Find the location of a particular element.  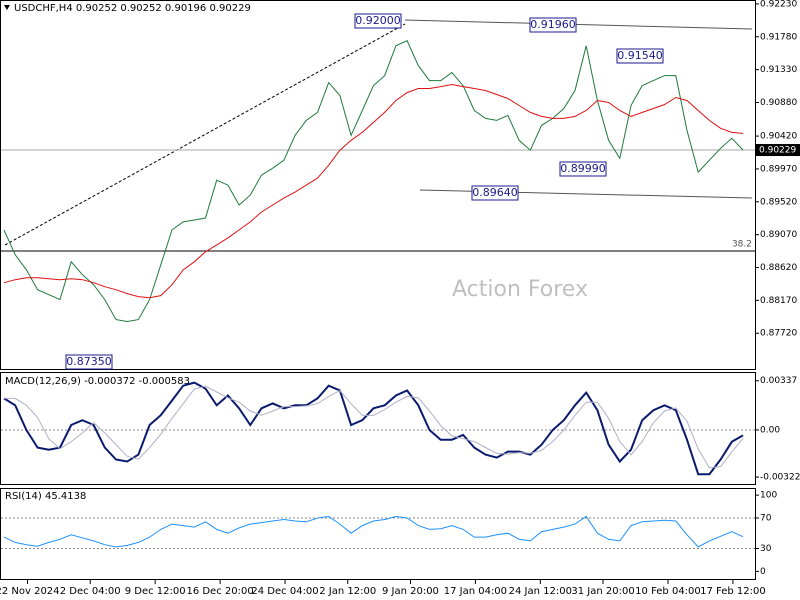

y-tick-label: 0.87720 is located at coordinates (778, 334).